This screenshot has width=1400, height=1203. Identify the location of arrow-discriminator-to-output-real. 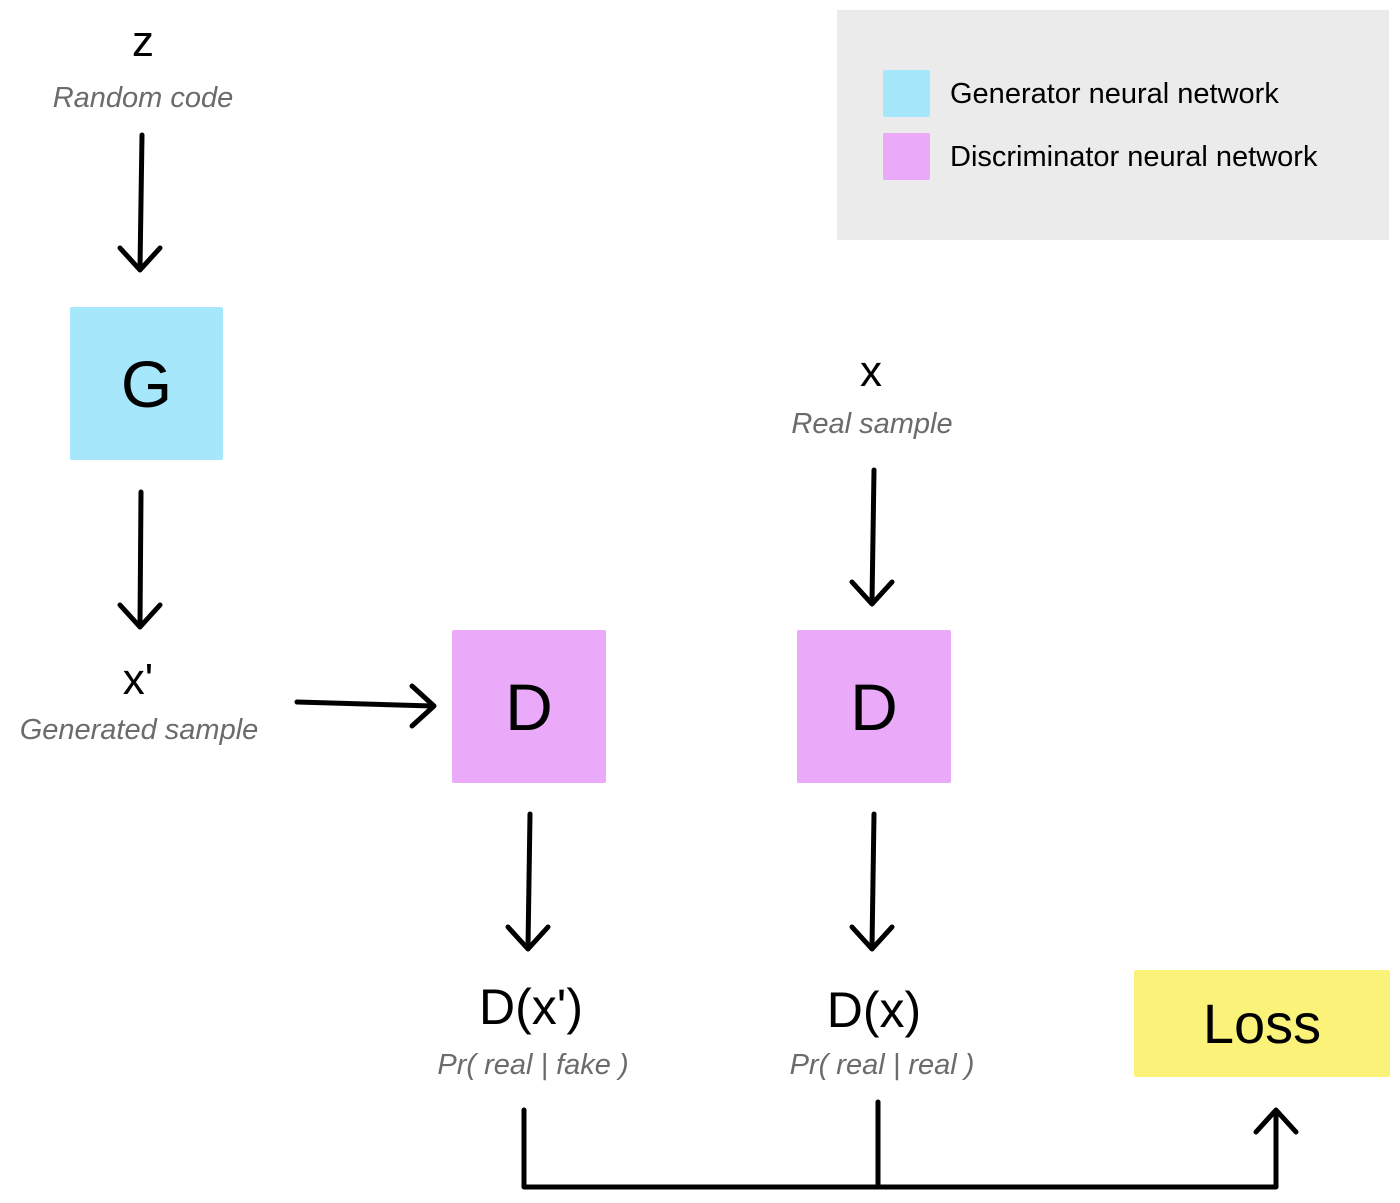
(872, 881).